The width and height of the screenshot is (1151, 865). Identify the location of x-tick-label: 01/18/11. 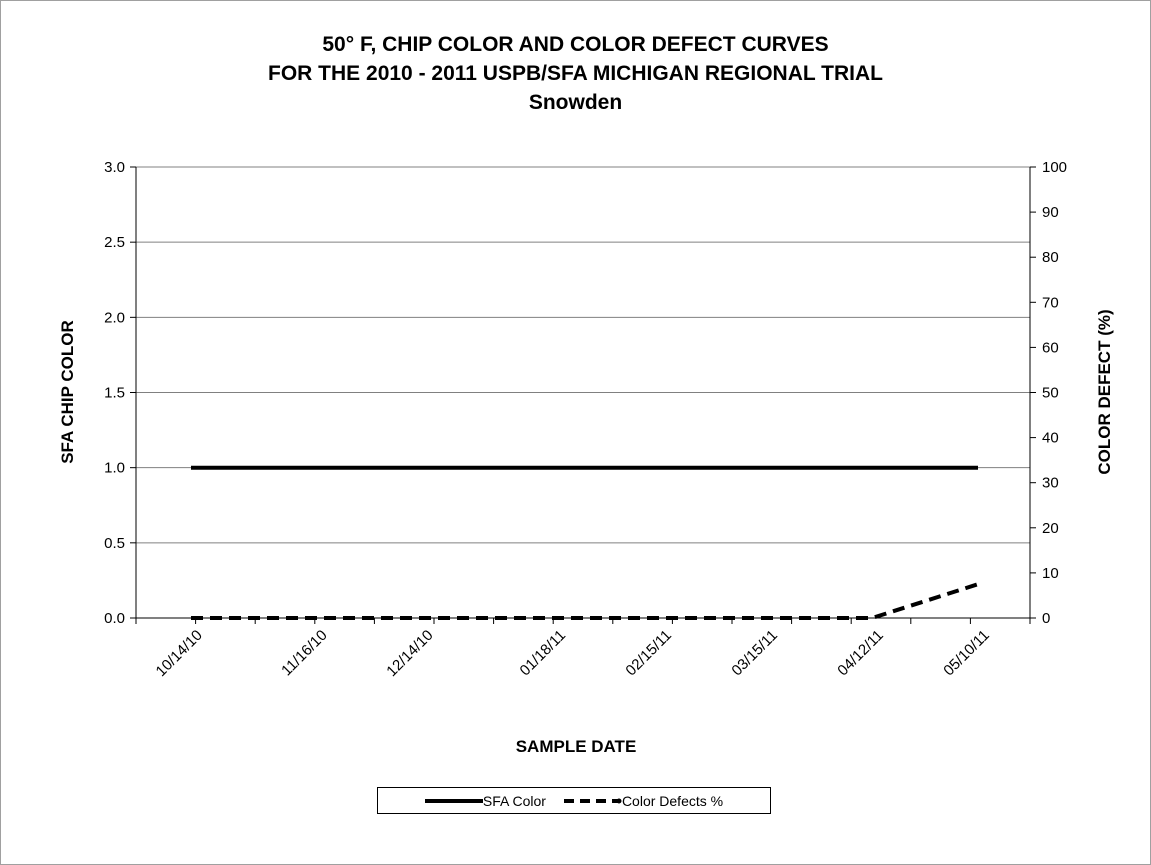
(543, 653).